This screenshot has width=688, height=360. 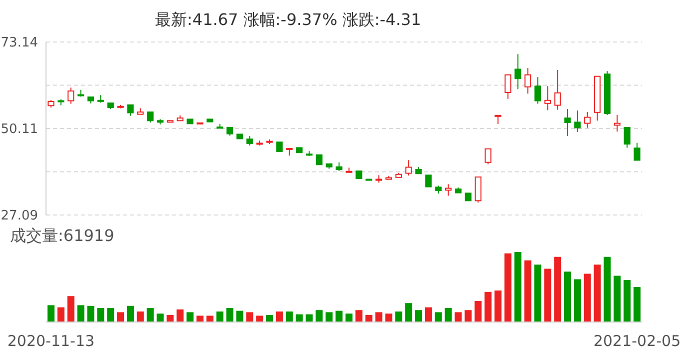 What do you see at coordinates (19, 43) in the screenshot?
I see `y-tick-label: 73.14` at bounding box center [19, 43].